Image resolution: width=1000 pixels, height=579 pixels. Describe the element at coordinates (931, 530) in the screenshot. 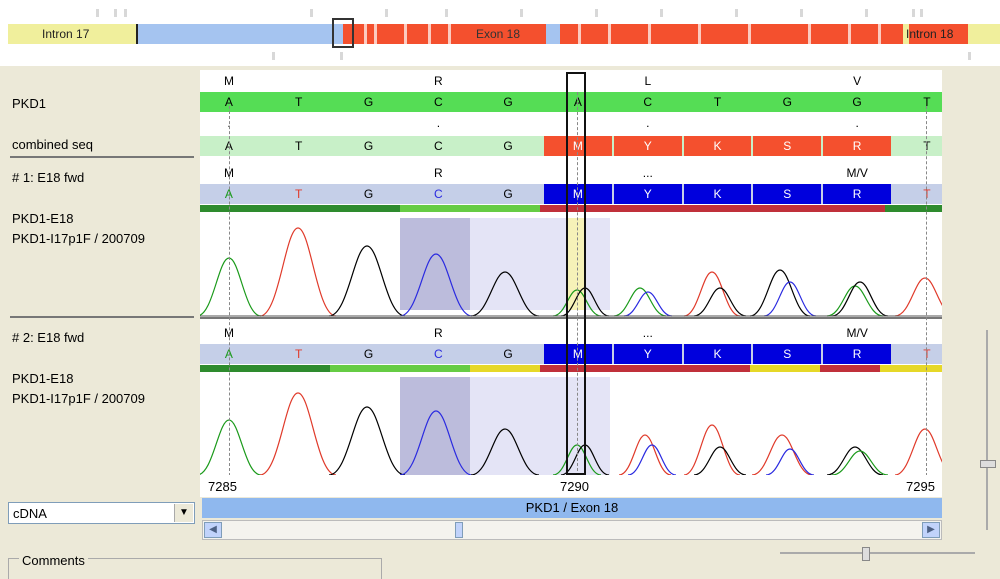

I see `scroll-right-icon: ▶` at that location.